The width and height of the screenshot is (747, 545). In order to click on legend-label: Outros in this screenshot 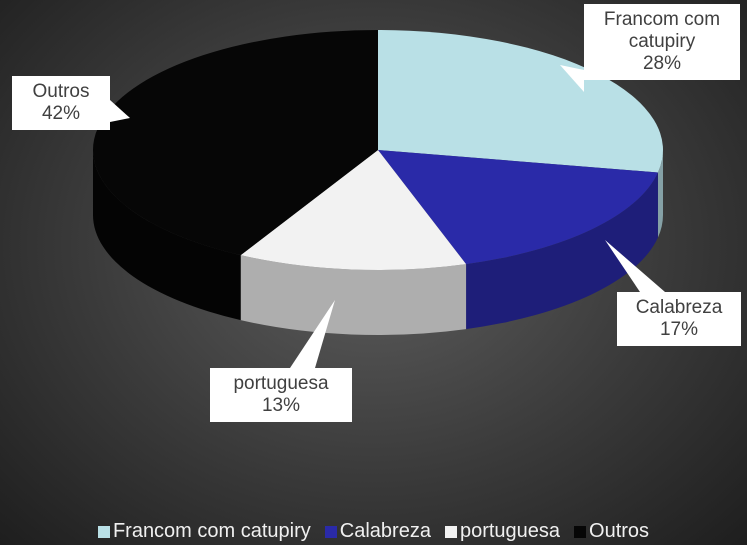, I will do `click(619, 531)`.